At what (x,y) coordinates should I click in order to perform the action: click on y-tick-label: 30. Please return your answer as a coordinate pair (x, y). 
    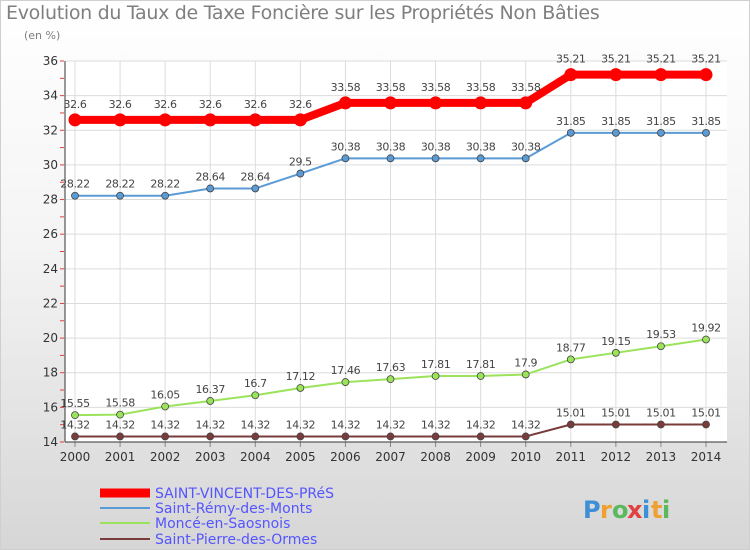
    Looking at the image, I should click on (50, 165).